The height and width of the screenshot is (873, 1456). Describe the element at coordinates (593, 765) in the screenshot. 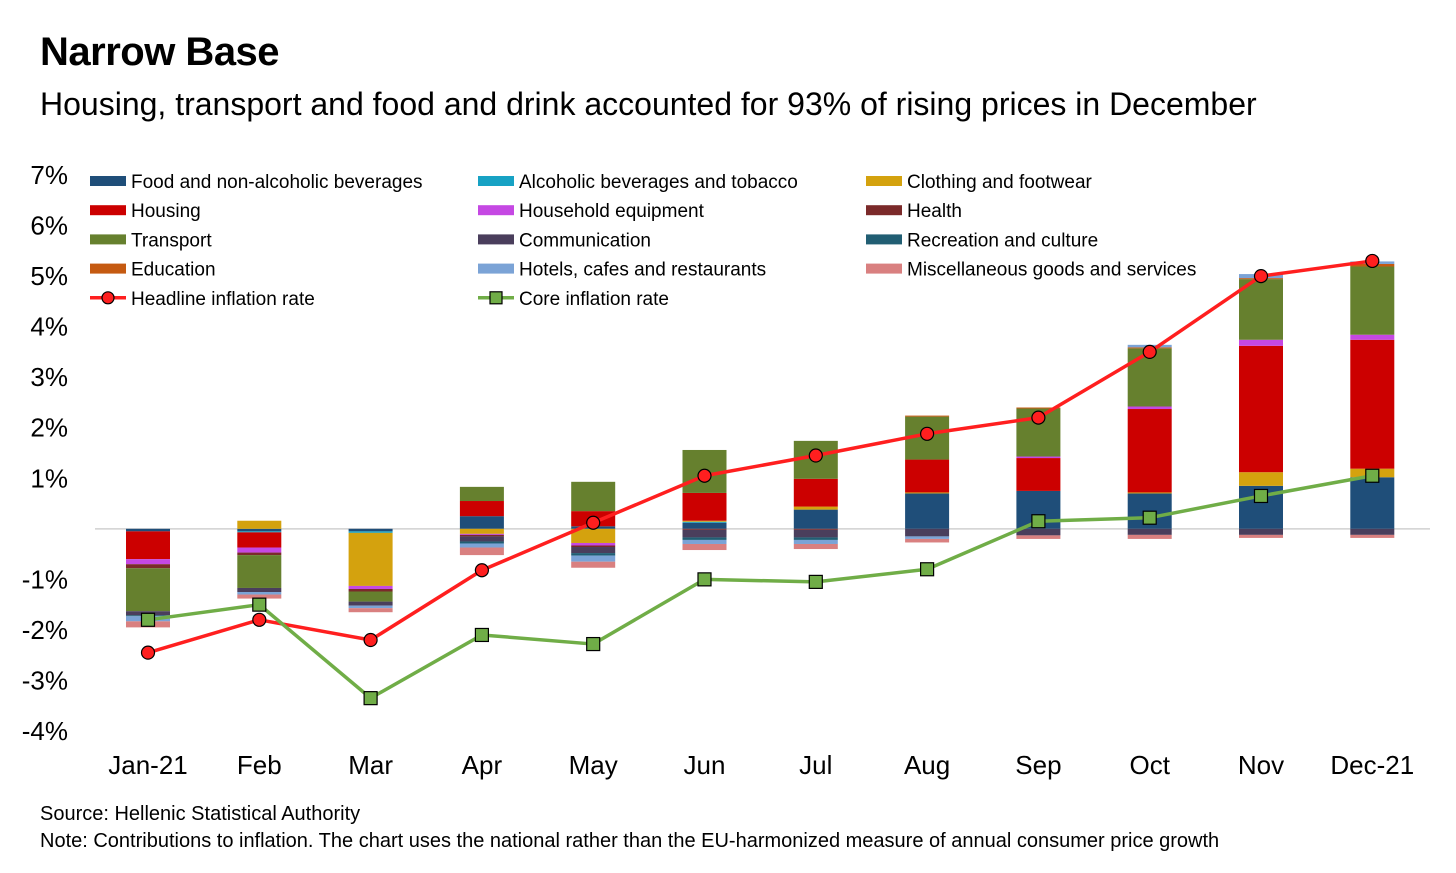

I see `x-tick-label: May` at that location.